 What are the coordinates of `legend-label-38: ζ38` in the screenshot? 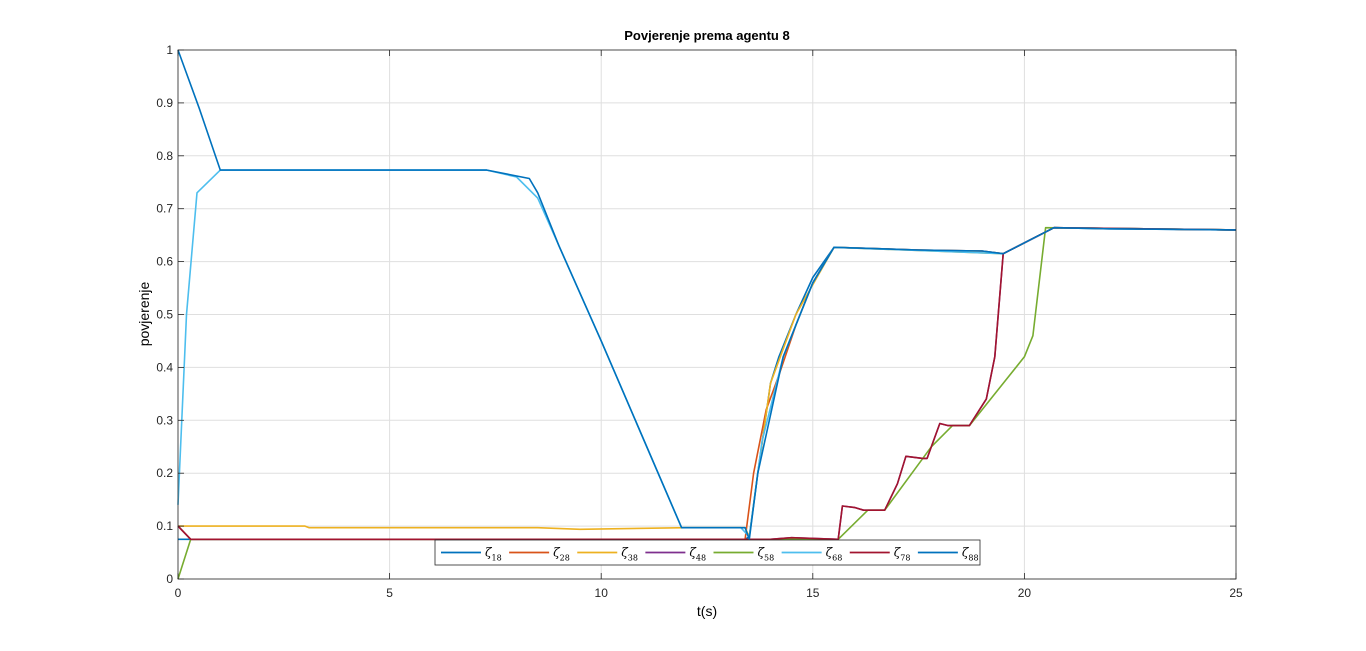 It's located at (629, 554).